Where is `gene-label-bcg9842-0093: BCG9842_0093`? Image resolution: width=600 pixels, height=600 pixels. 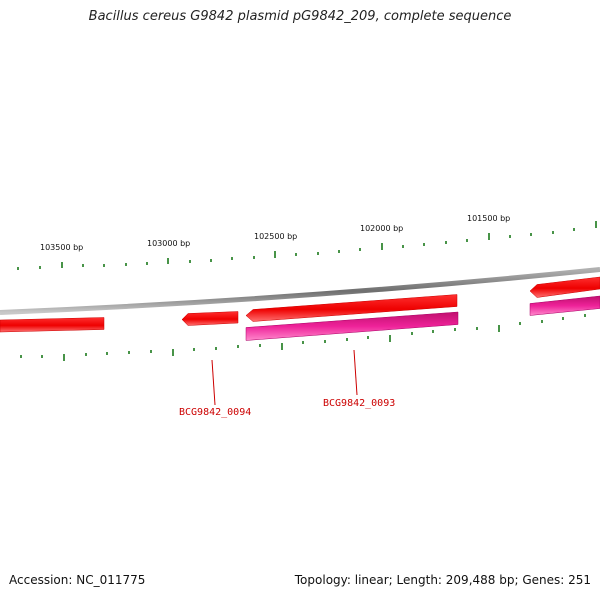
gene-label-bcg9842-0093: BCG9842_0093 is located at coordinates (359, 403).